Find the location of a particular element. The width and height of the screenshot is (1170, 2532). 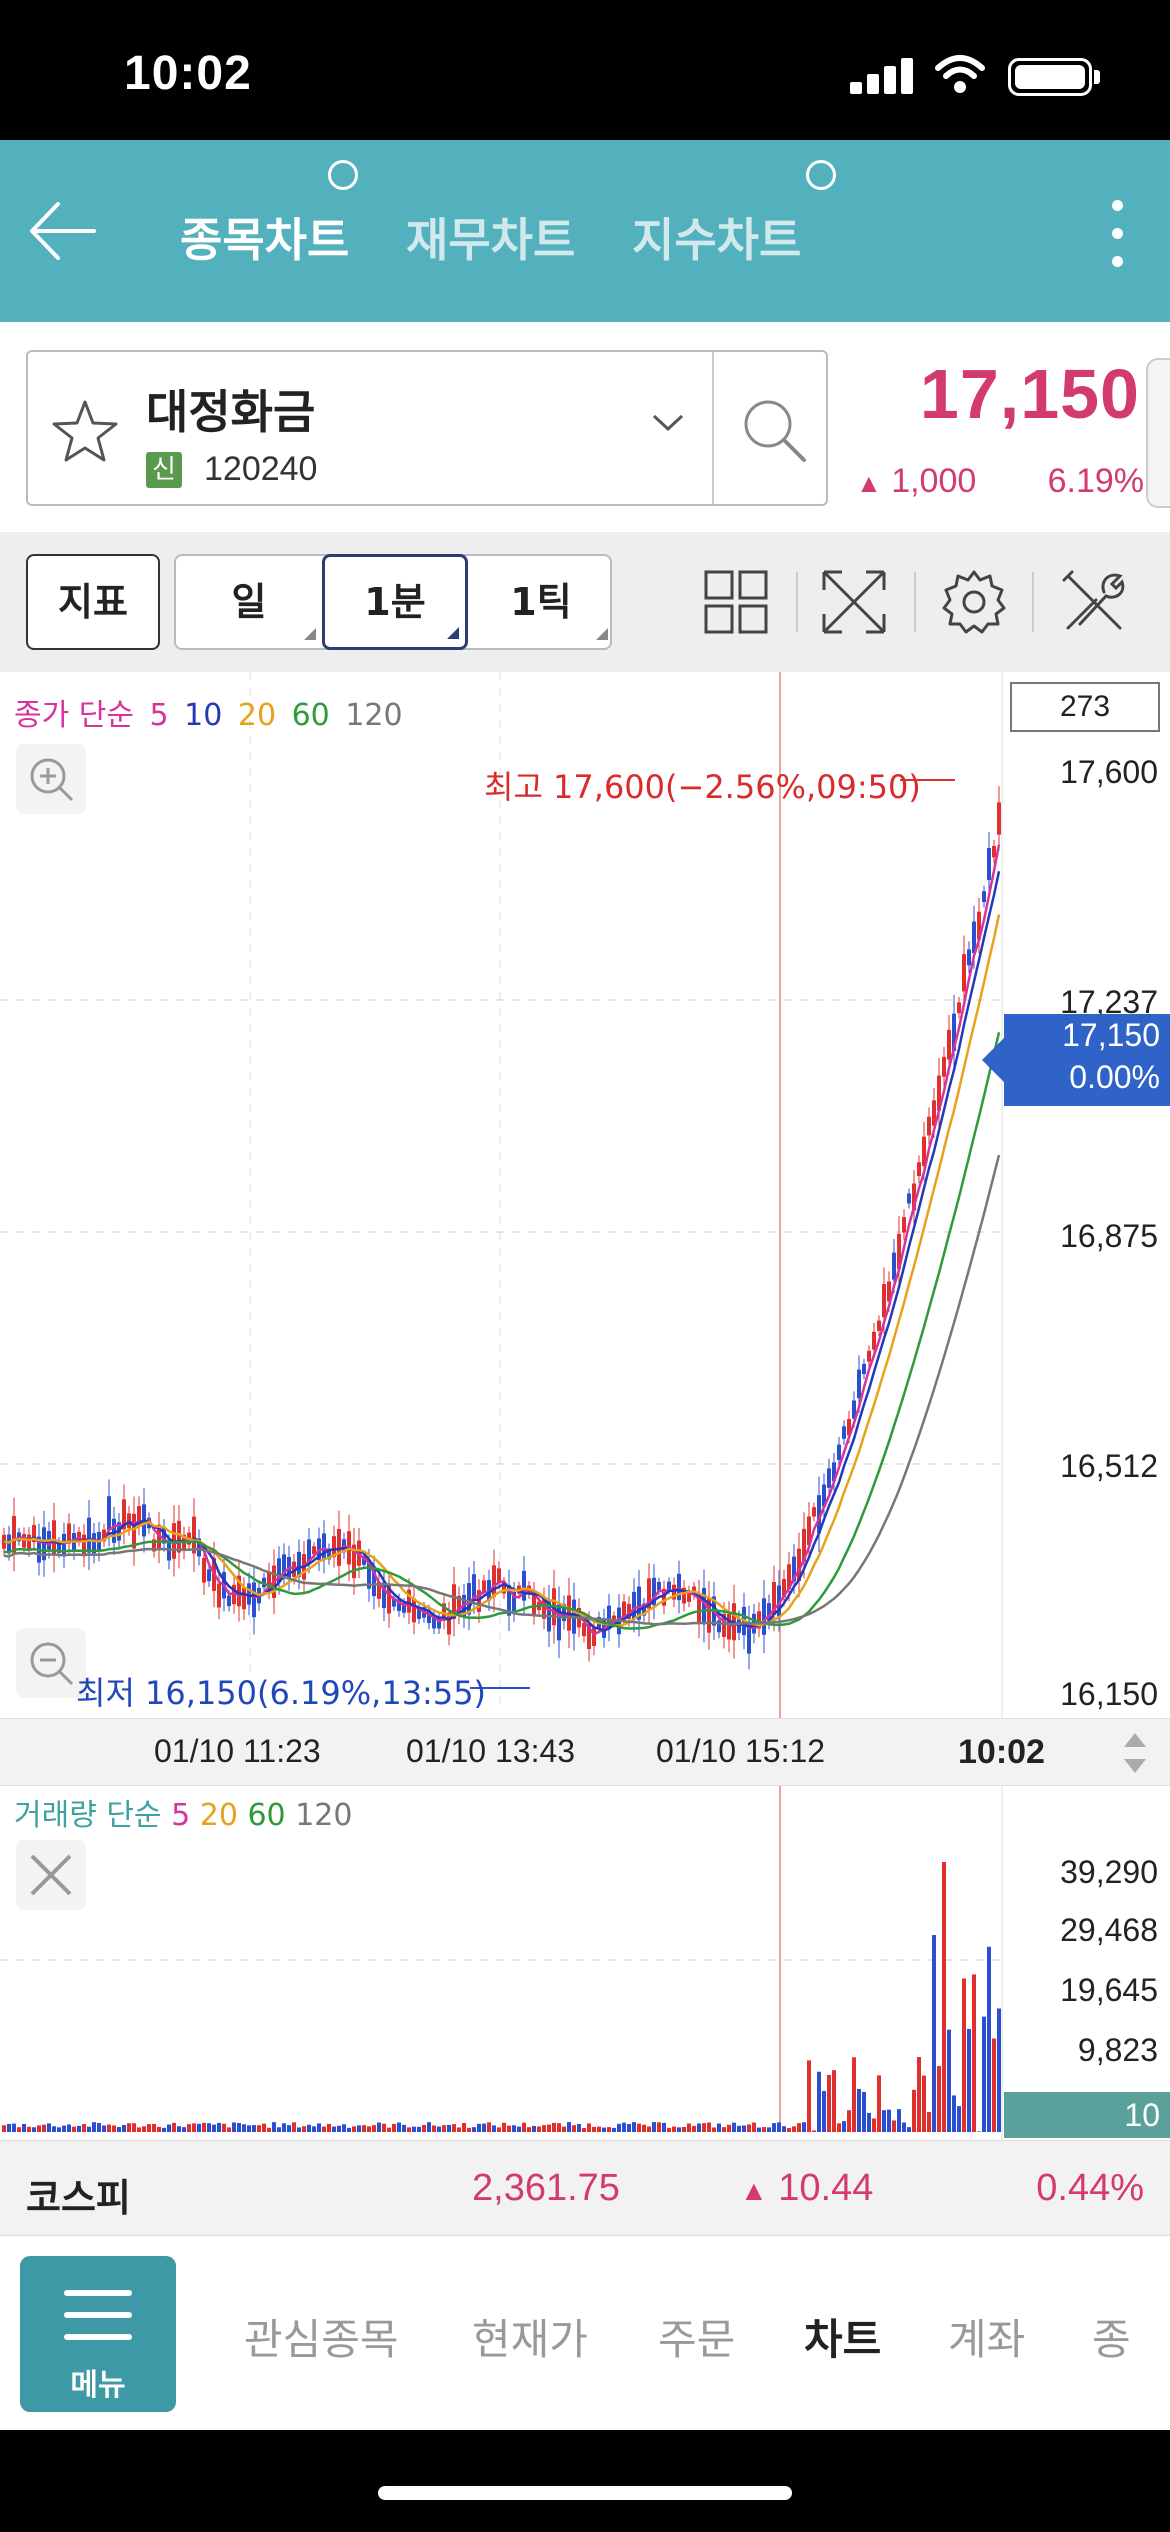

time-label: 01/10 13:43 is located at coordinates (491, 1751).